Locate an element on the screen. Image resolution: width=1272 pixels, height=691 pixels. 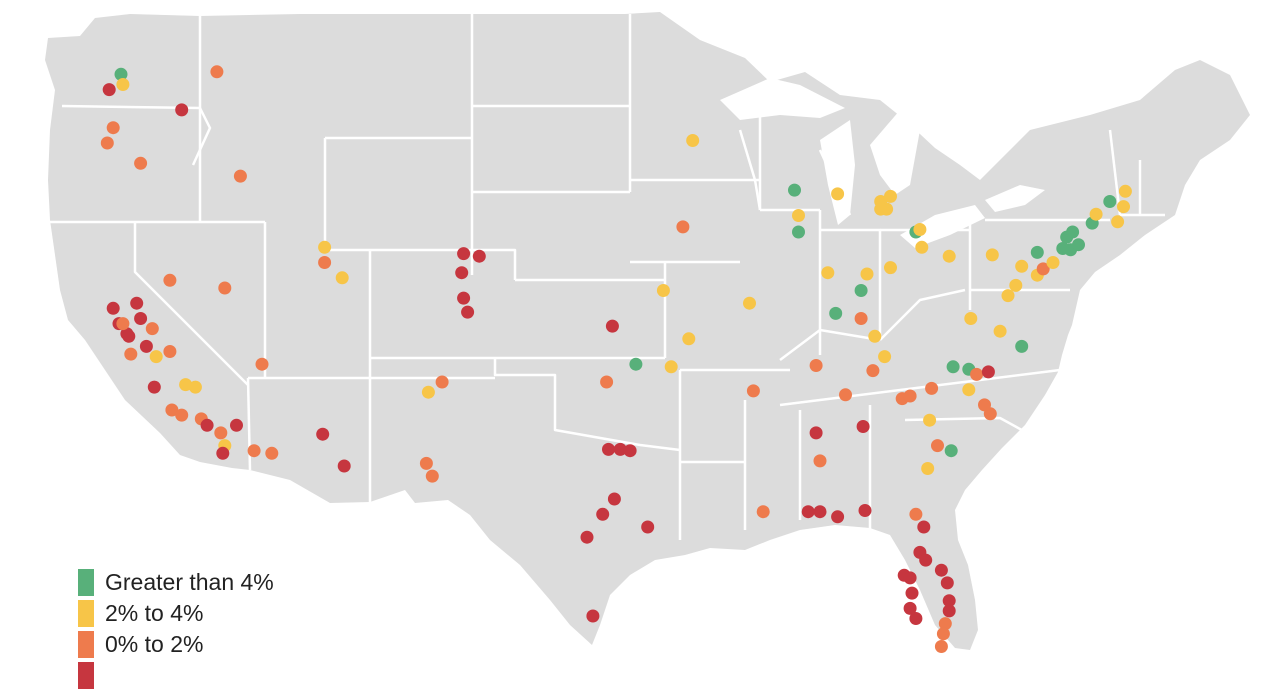
legend-swatch-red is located at coordinates (86, 675).